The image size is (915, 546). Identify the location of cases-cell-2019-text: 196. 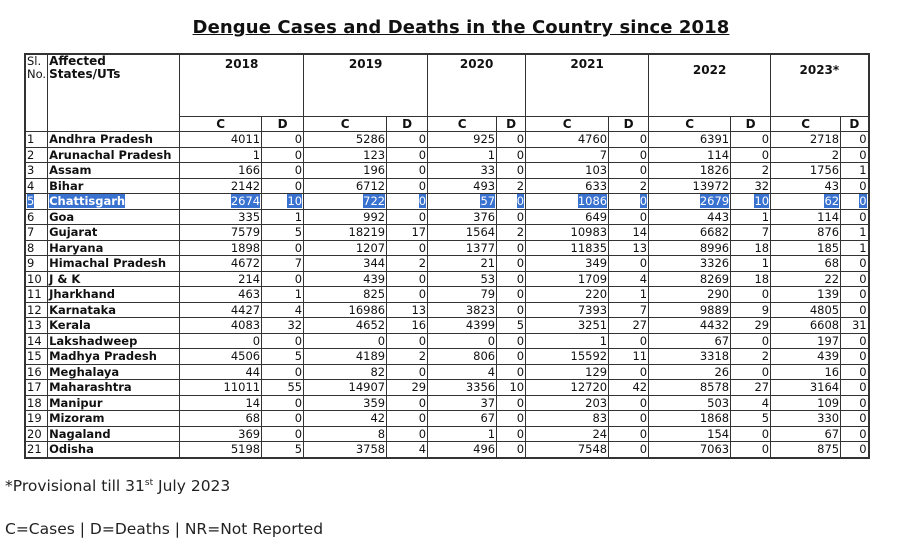
(374, 170).